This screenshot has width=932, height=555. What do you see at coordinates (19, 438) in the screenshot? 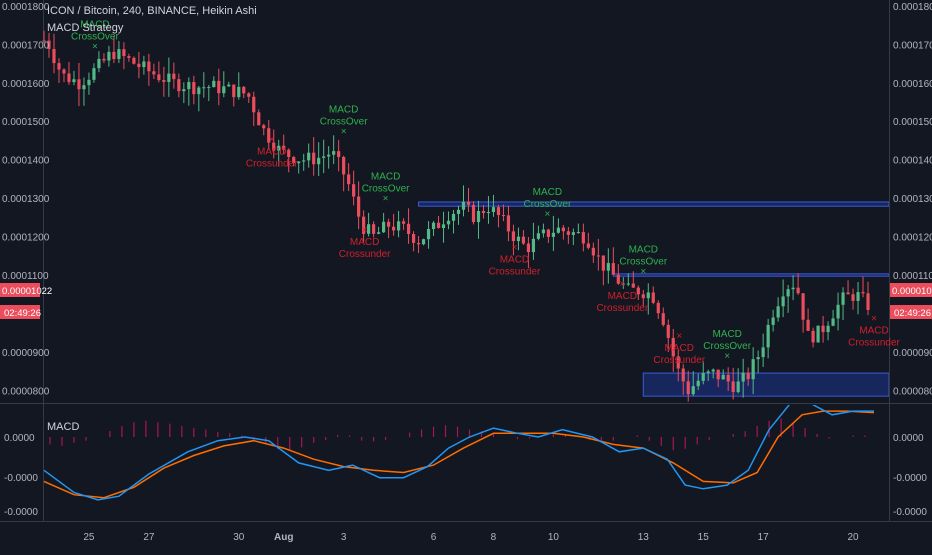
I see `macd-tick-left-0: 0.0000` at bounding box center [19, 438].